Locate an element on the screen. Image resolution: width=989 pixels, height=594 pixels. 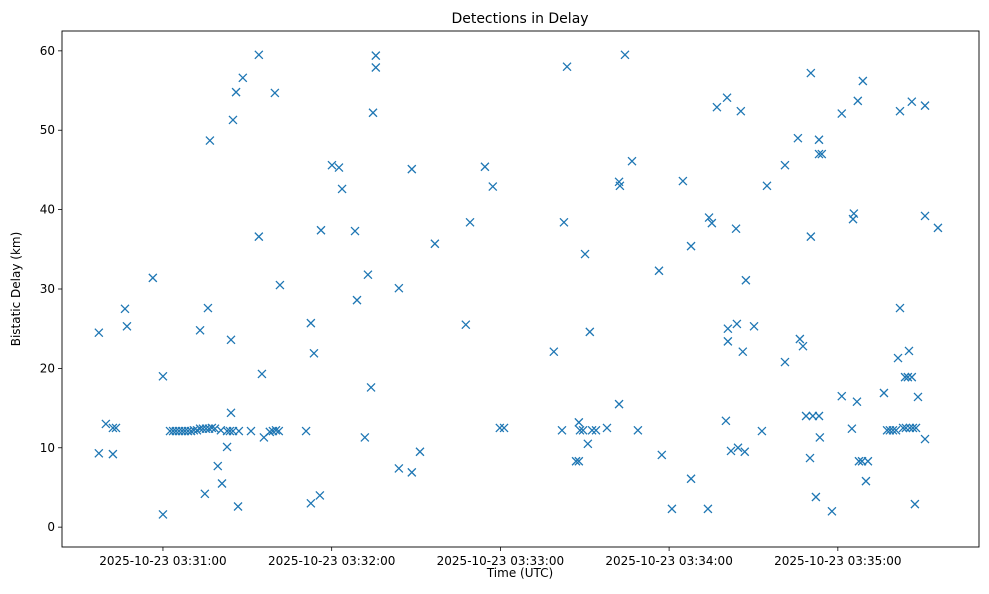
y-tick-label: 30 is located at coordinates (47, 289).